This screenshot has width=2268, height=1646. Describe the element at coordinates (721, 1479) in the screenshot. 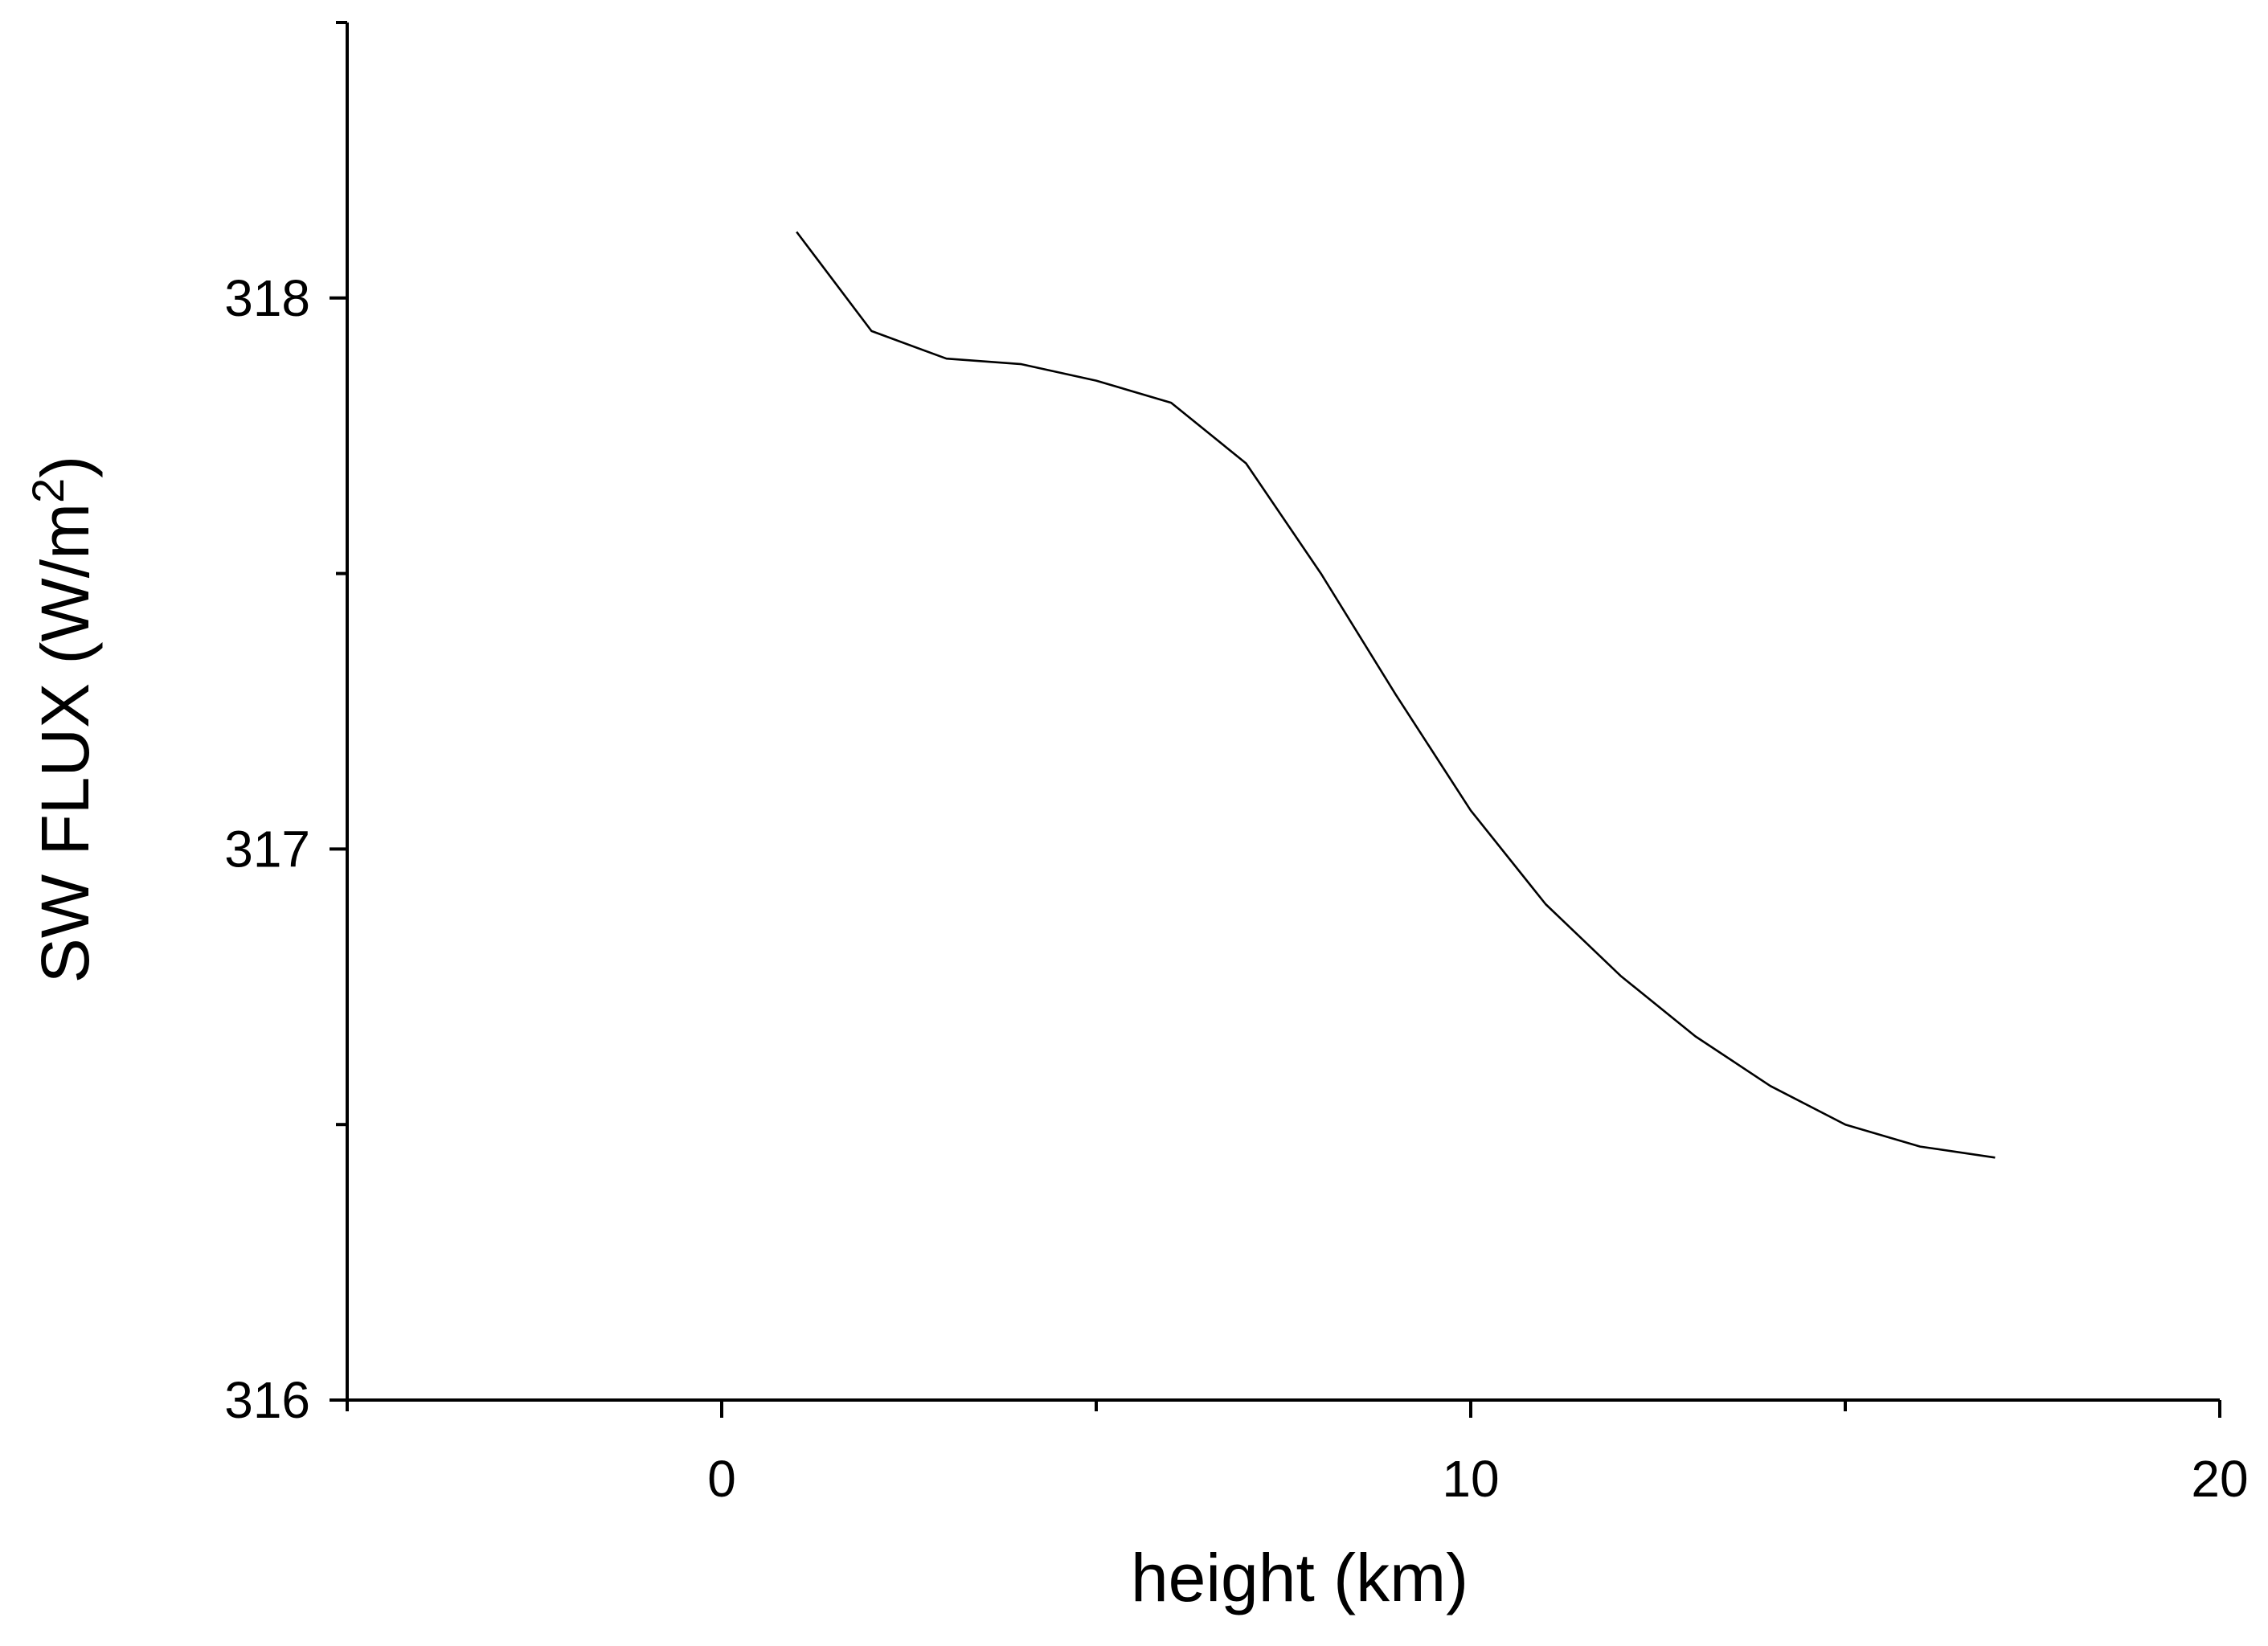

I see `x-tick-label: 0` at that location.